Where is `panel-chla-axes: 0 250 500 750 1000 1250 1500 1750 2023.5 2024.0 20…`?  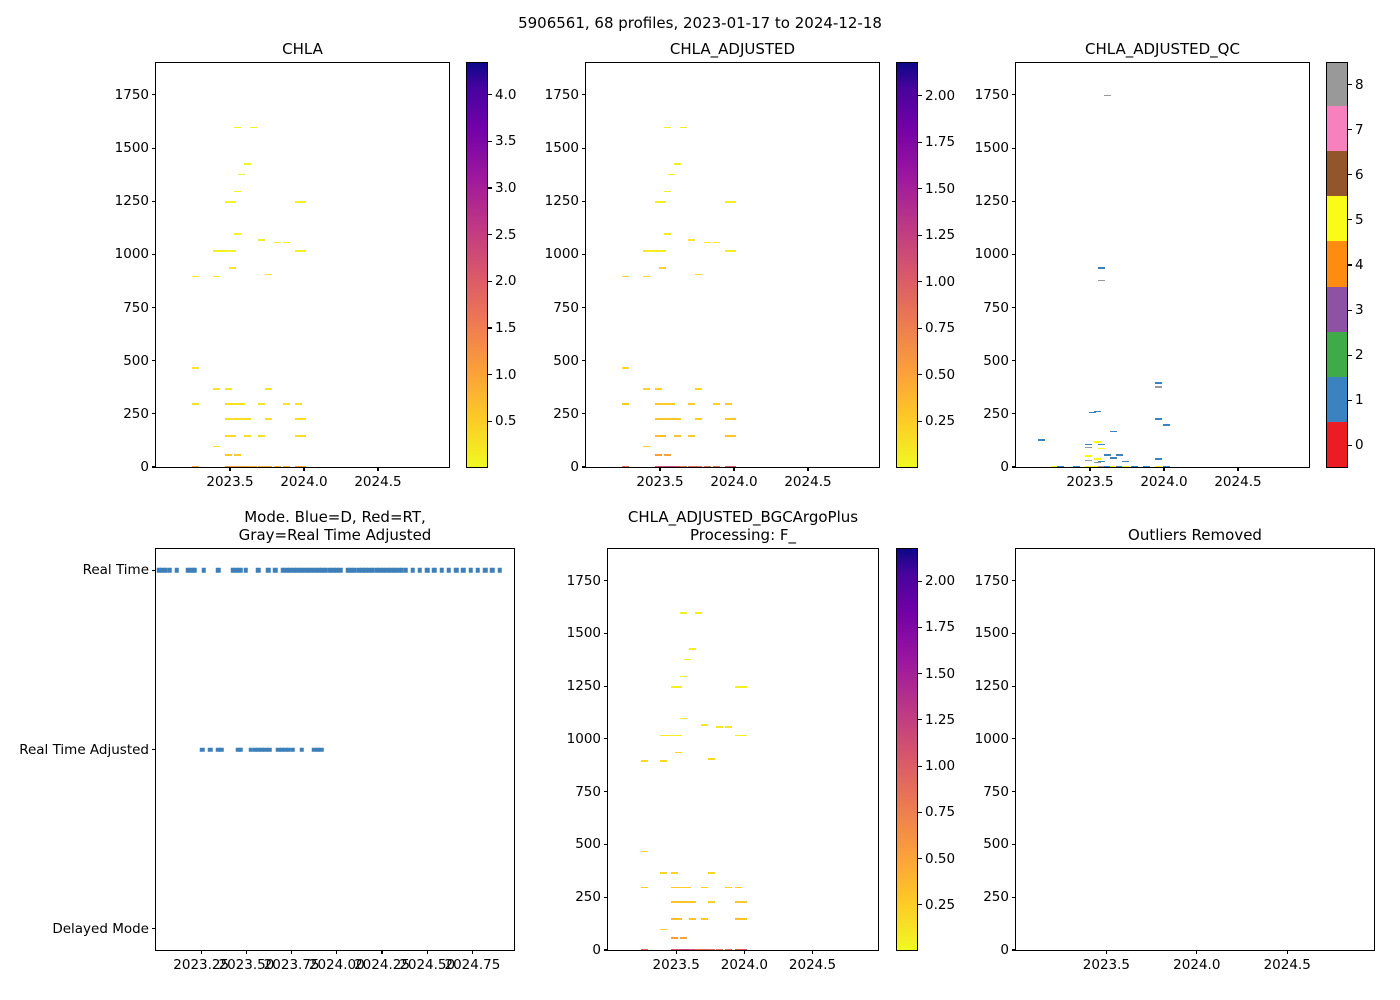 panel-chla-axes: 0 250 500 750 1000 1250 1500 1750 2023.5 2024.0 20… is located at coordinates (282, 276).